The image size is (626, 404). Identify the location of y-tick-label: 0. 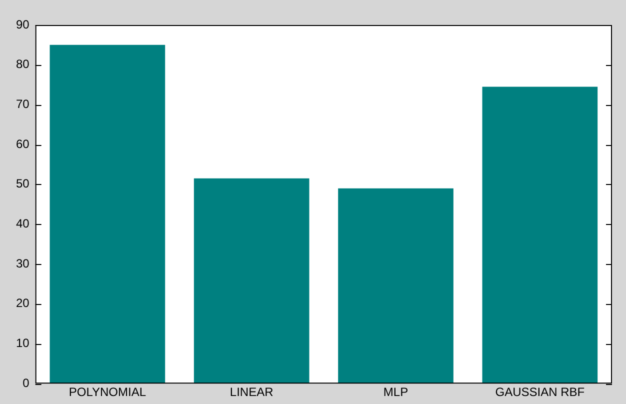
(26, 383).